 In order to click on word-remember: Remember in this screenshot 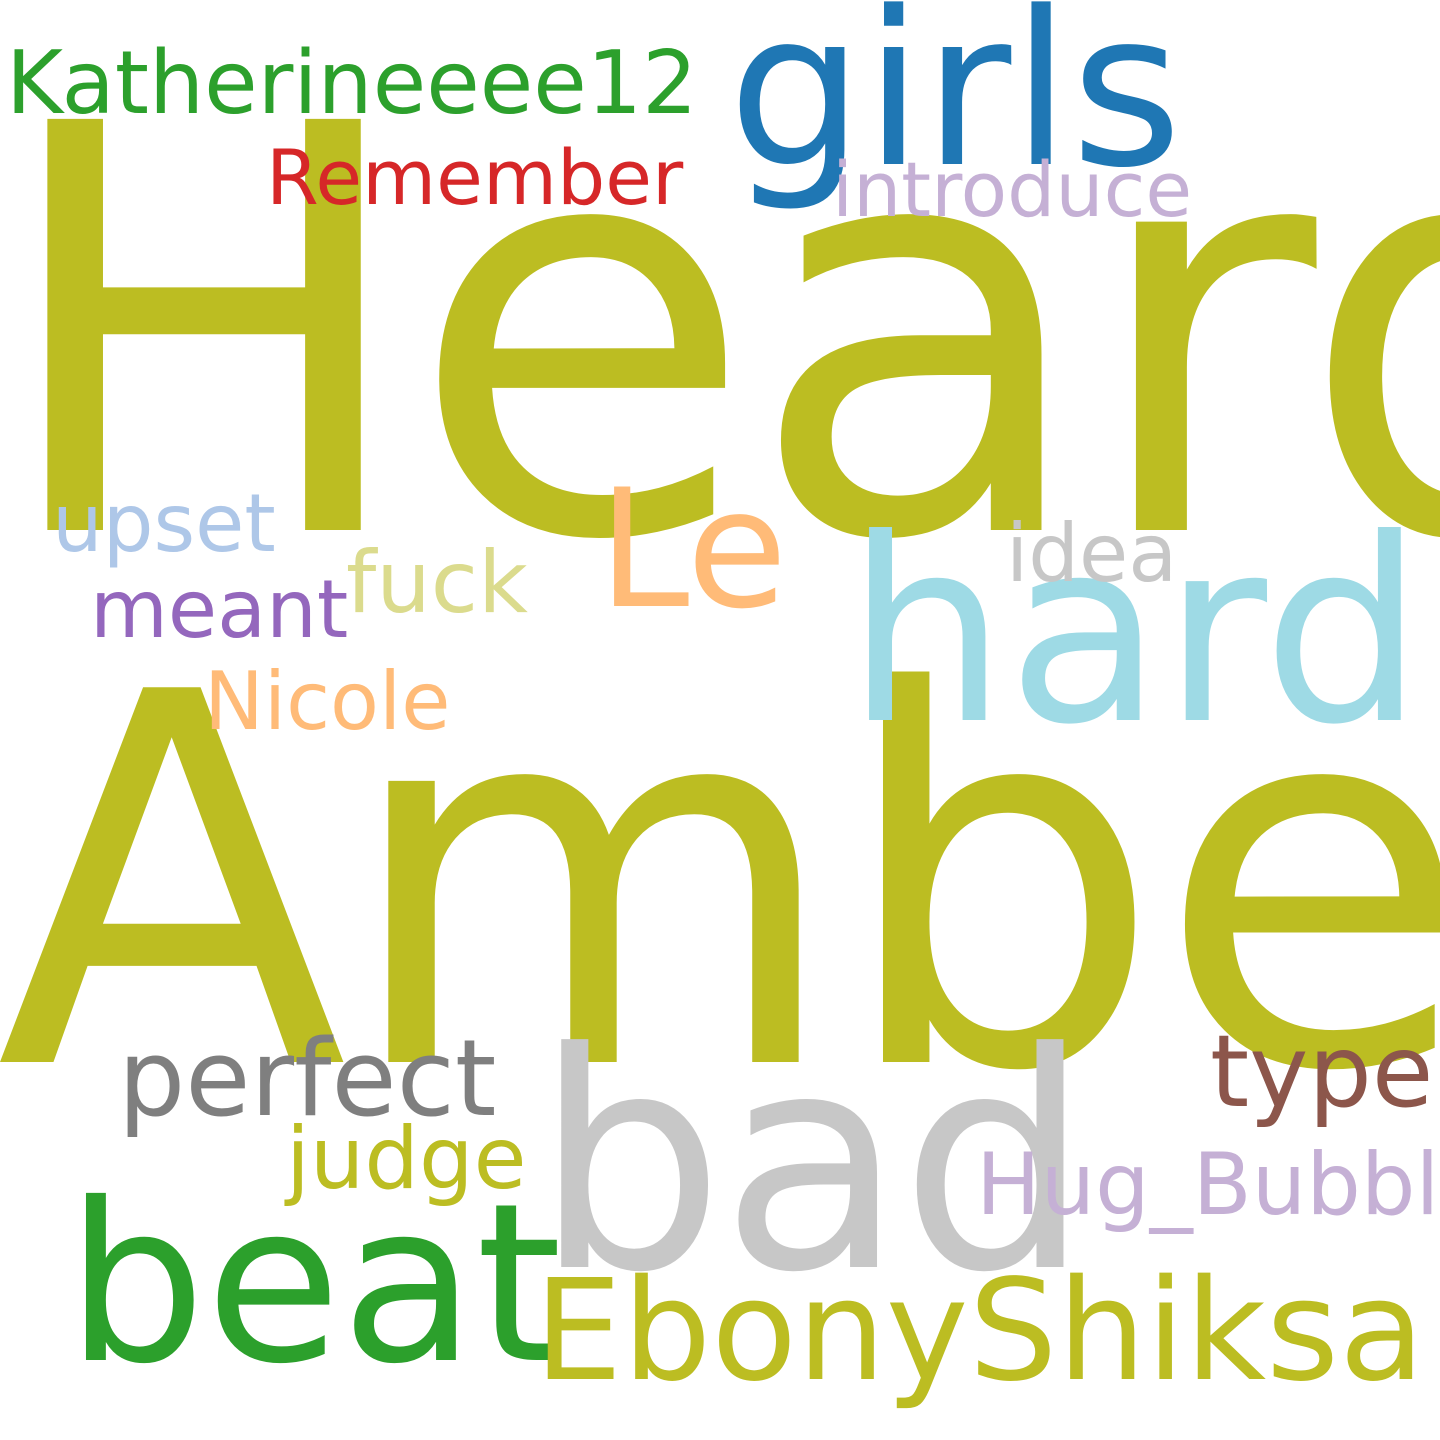, I will do `click(475, 177)`.